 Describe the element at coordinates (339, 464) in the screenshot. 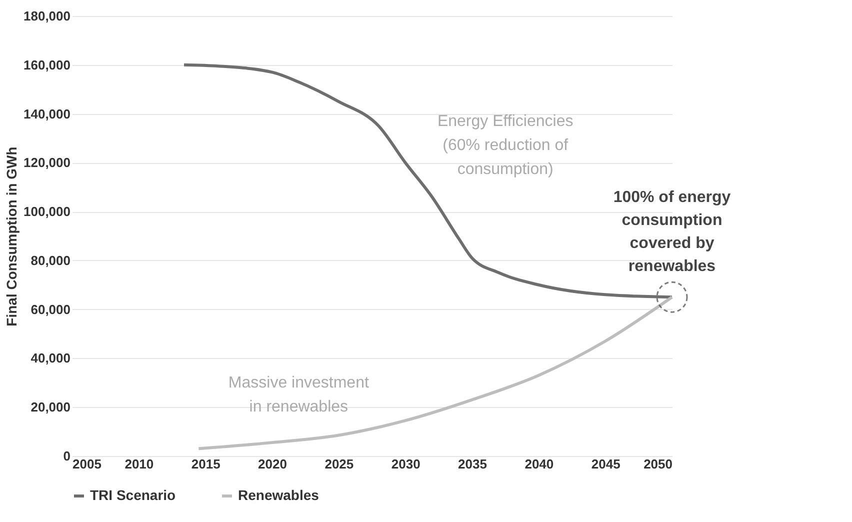

I see `x-tick-label: 2025` at that location.